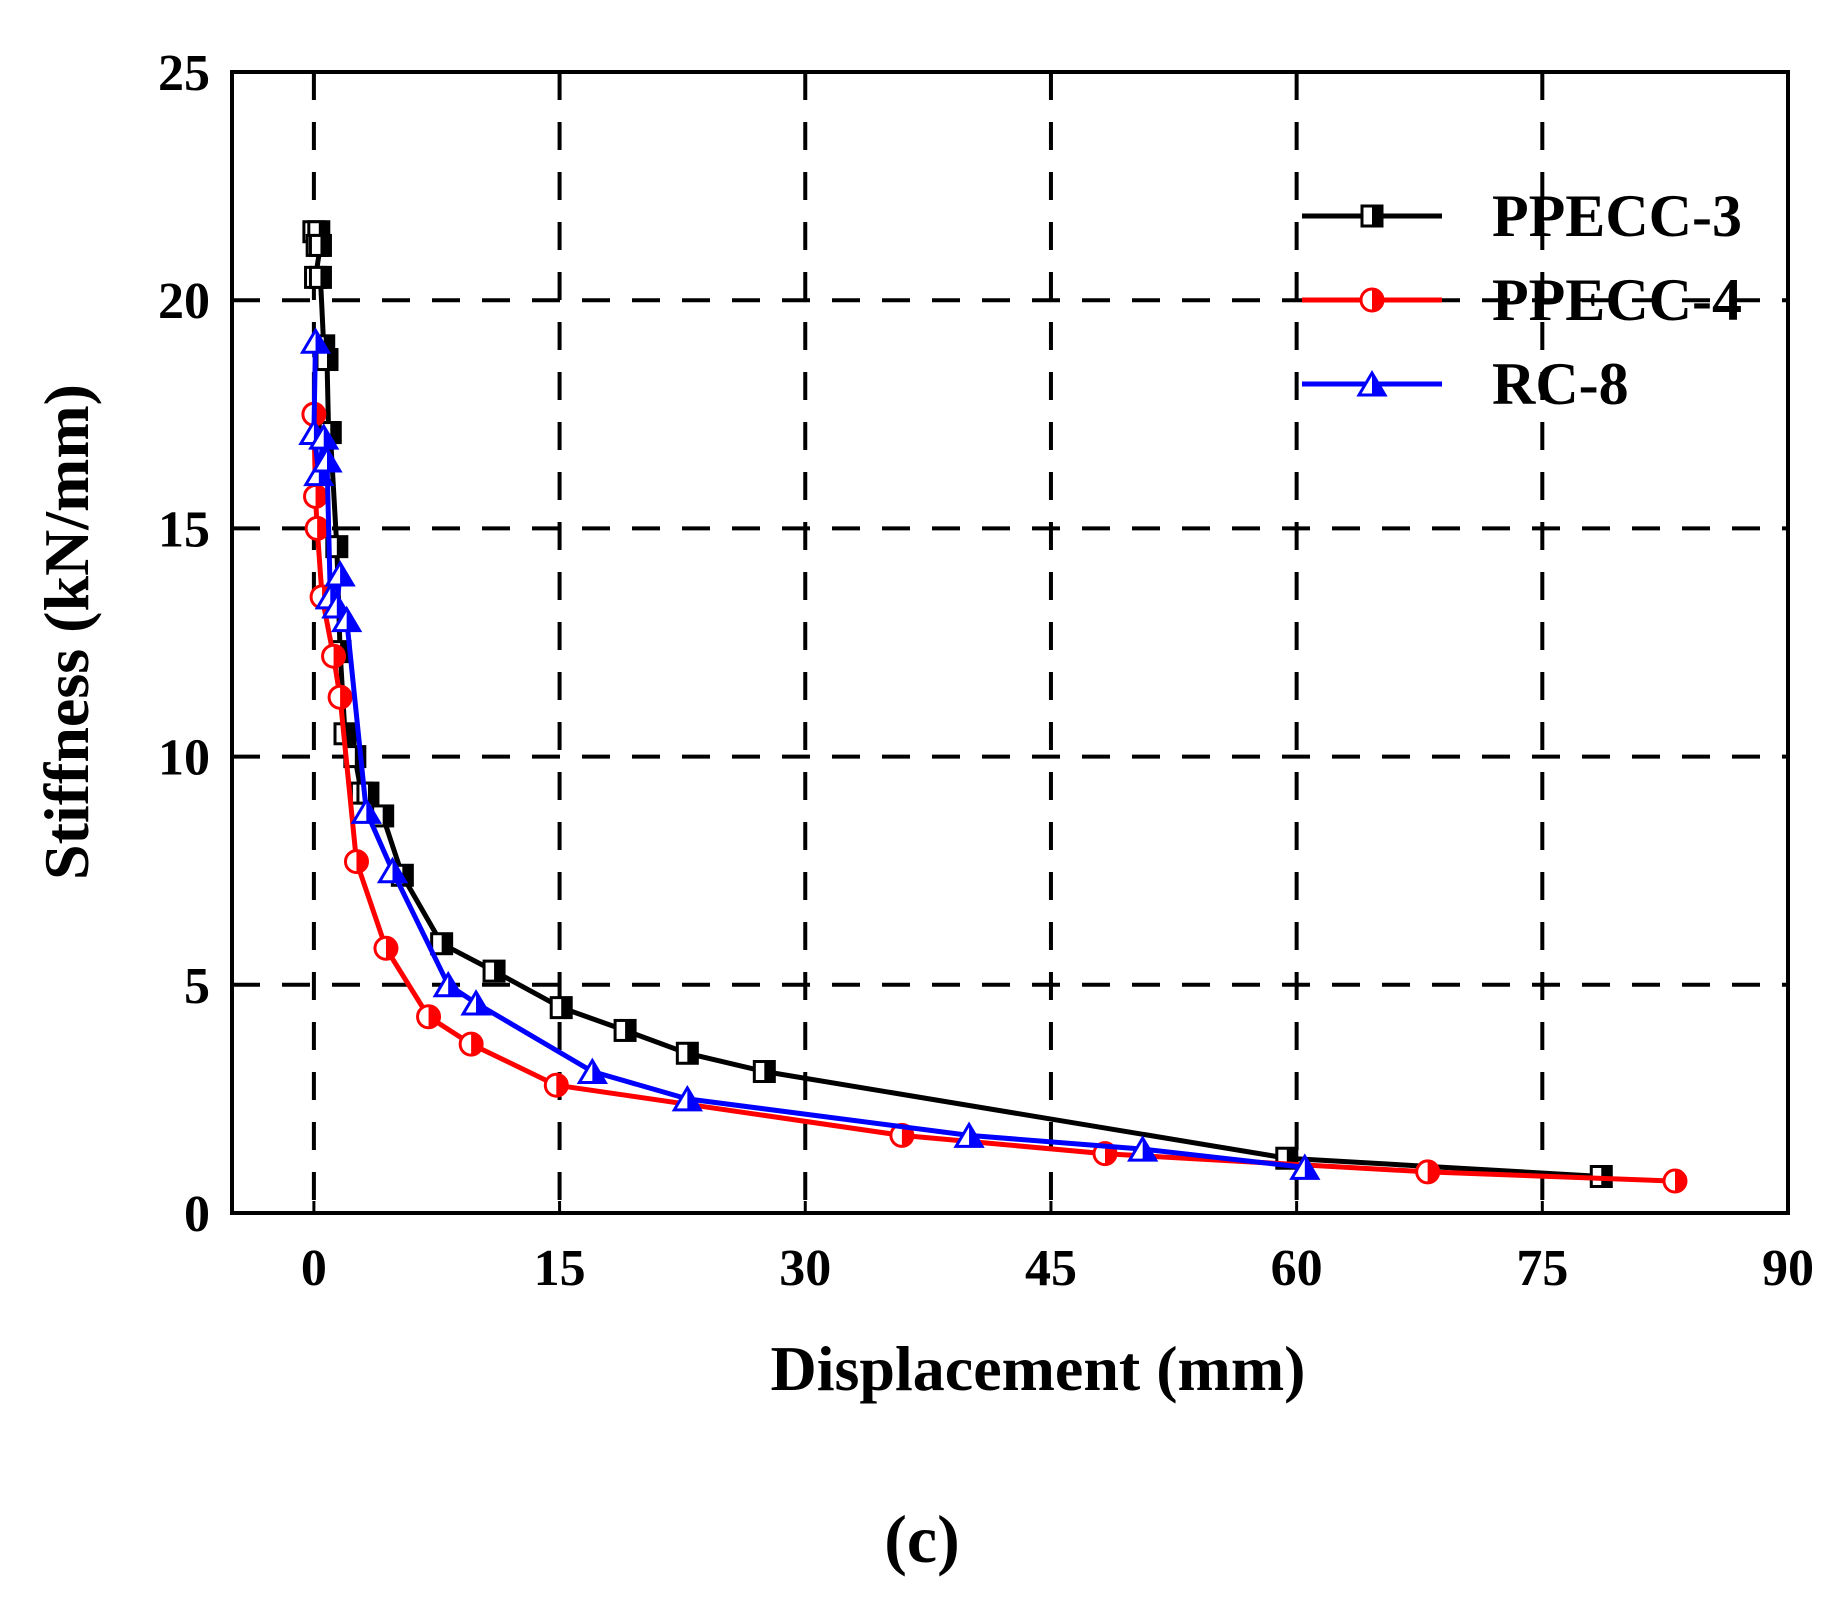 Image resolution: width=1839 pixels, height=1599 pixels. What do you see at coordinates (1617, 300) in the screenshot?
I see `legend-label-ppecc-4: PPECC-4` at bounding box center [1617, 300].